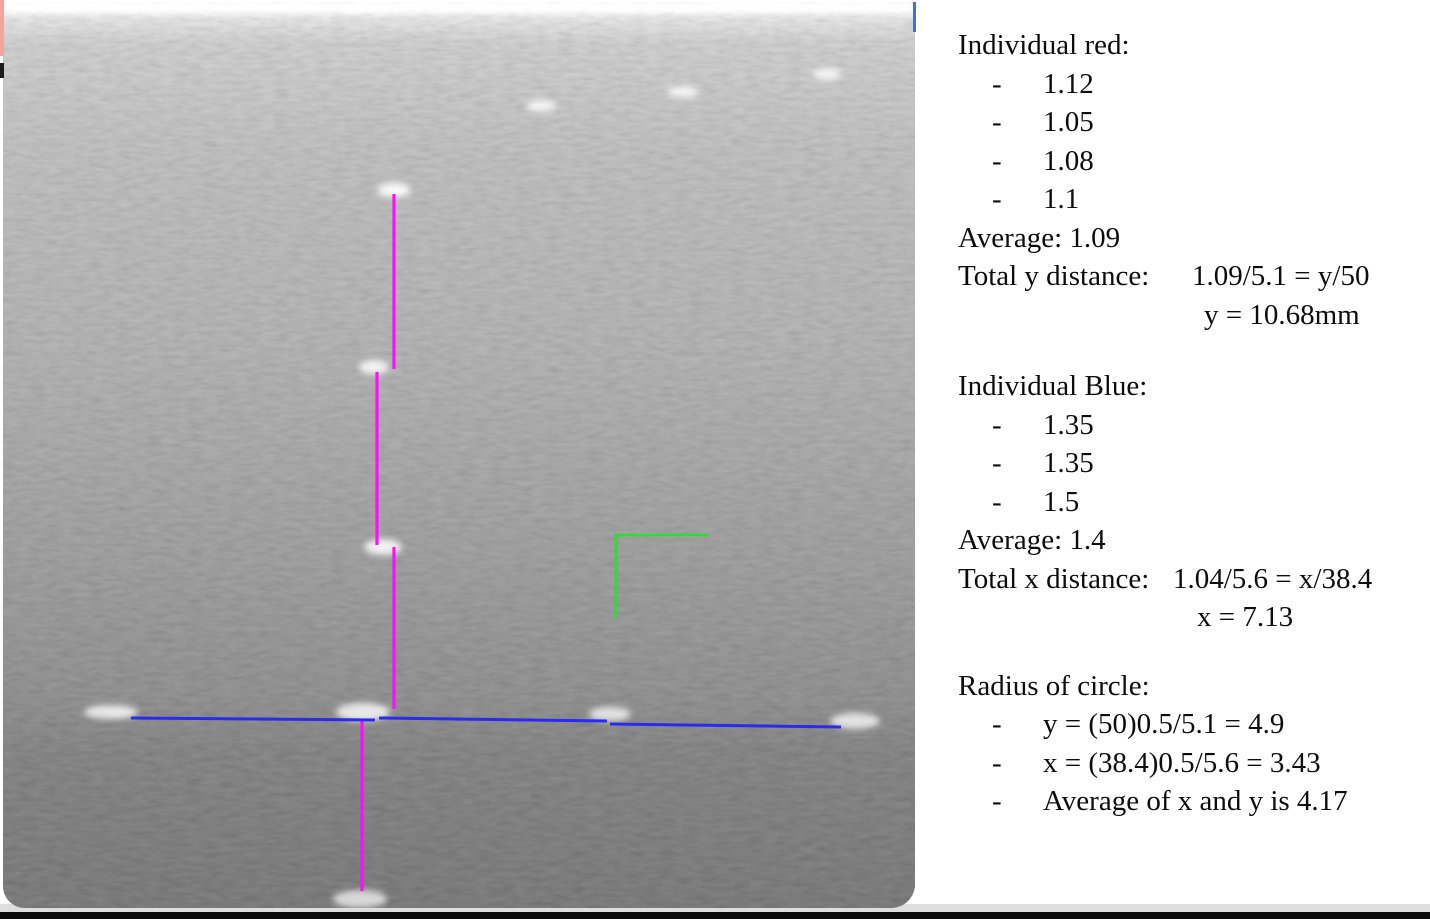  What do you see at coordinates (2, 28) in the screenshot?
I see `left-edge-red-artifact` at bounding box center [2, 28].